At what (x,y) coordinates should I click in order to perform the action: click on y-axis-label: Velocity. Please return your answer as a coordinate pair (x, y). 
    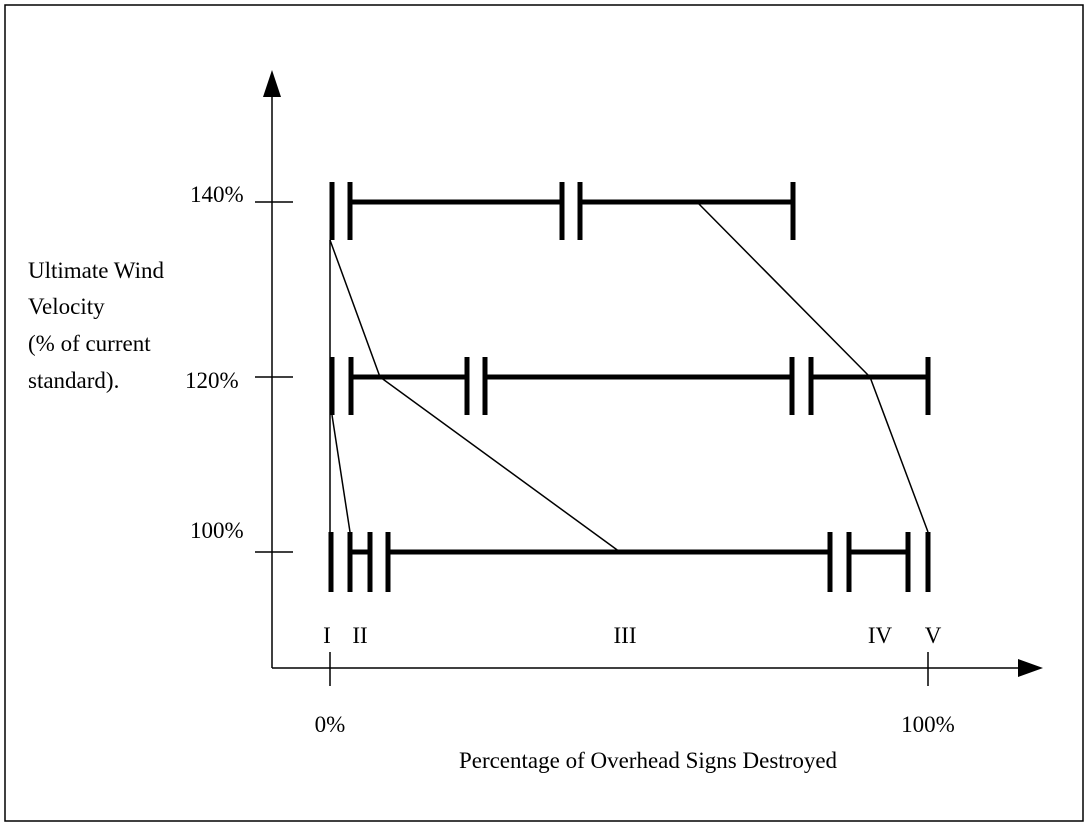
    Looking at the image, I should click on (66, 306).